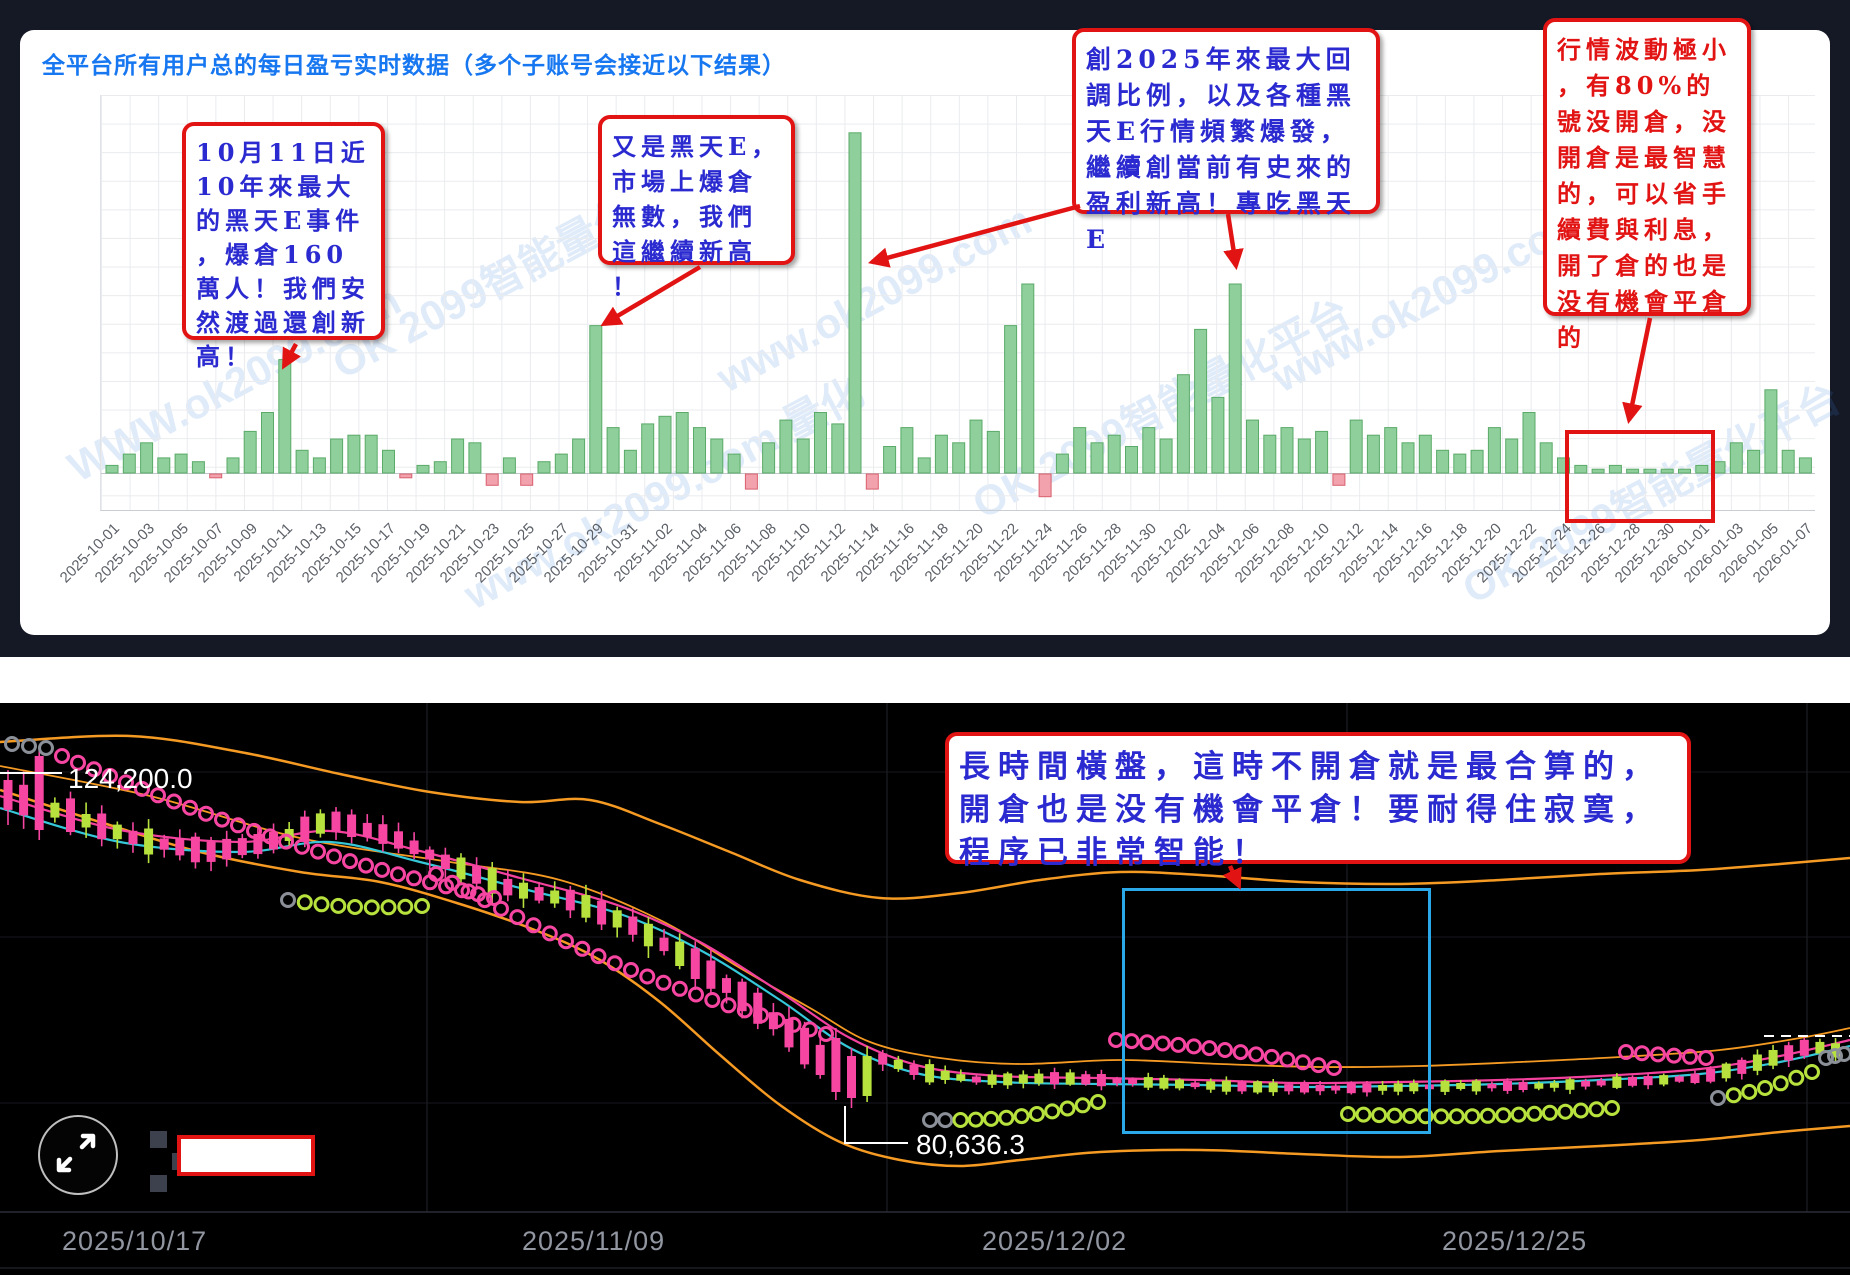 This screenshot has height=1275, width=1850. I want to click on time-axis-label: 2025/12/25, so click(1515, 1241).